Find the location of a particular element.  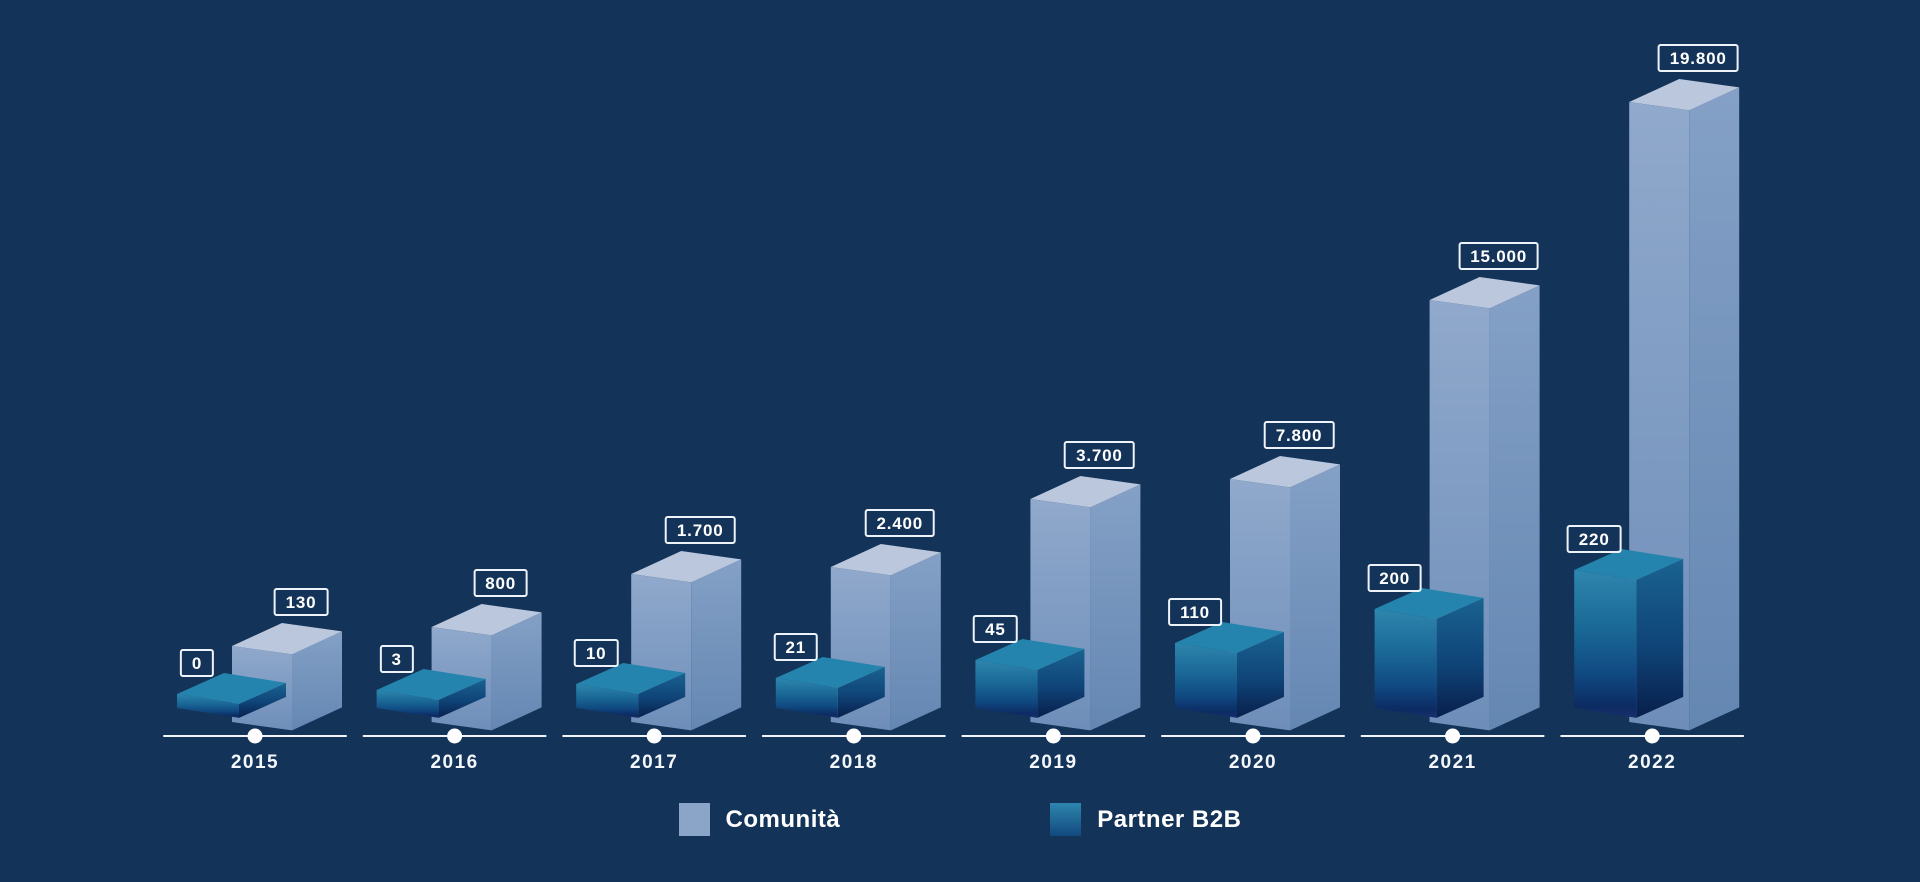

bar-comunita-2018-top-face is located at coordinates (885, 560).